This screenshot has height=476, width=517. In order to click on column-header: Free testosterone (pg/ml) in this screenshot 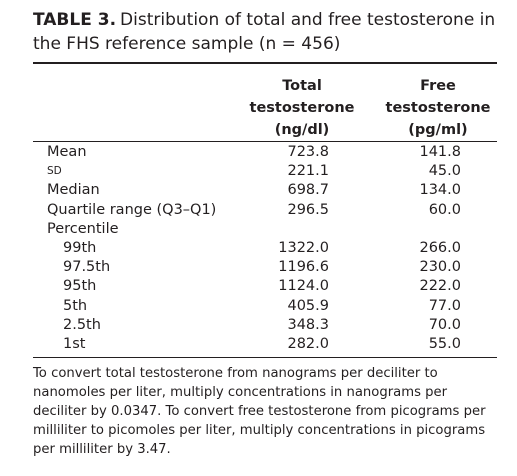, I will do `click(438, 108)`.